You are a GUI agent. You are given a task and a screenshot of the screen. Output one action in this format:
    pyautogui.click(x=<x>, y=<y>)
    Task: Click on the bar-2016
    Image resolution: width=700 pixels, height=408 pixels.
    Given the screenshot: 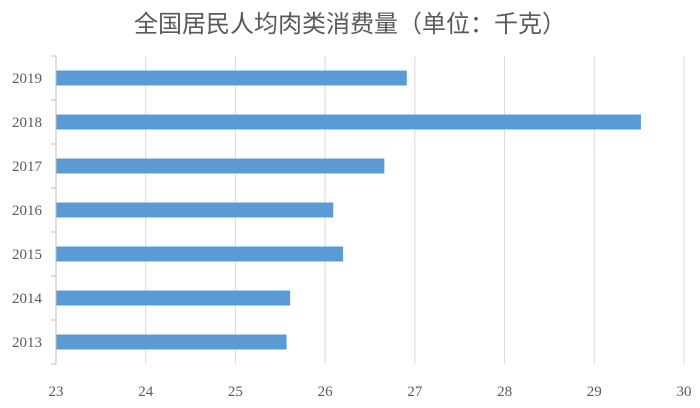 What is the action you would take?
    pyautogui.click(x=195, y=210)
    